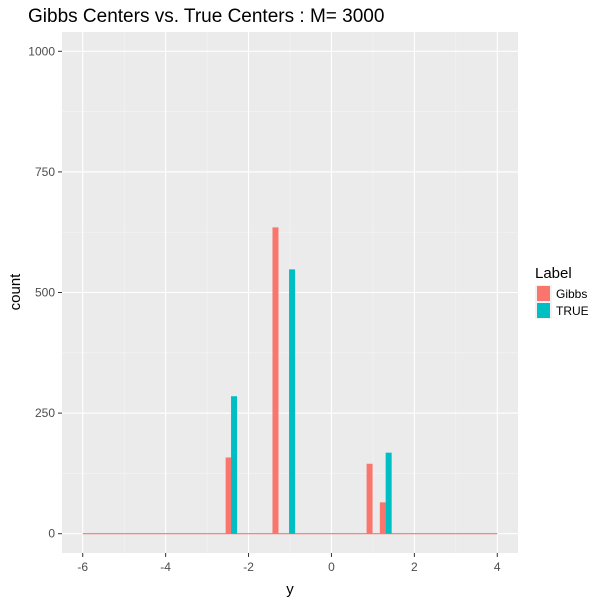 The width and height of the screenshot is (600, 600). Describe the element at coordinates (290, 589) in the screenshot. I see `x-axis-title: y` at that location.